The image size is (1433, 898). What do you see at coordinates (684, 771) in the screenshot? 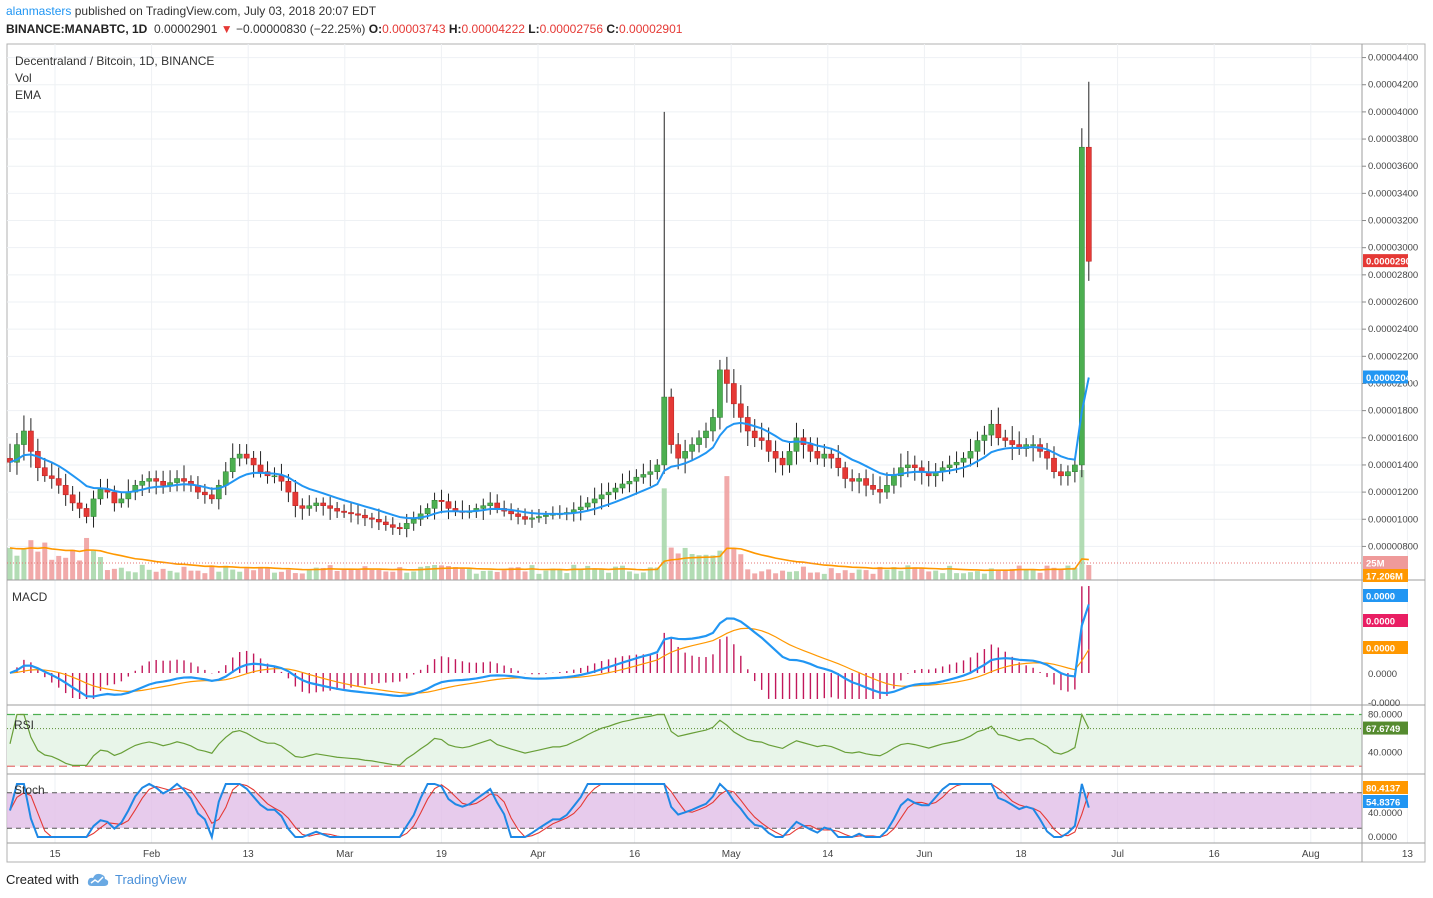
I see `indicator-bands` at bounding box center [684, 771].